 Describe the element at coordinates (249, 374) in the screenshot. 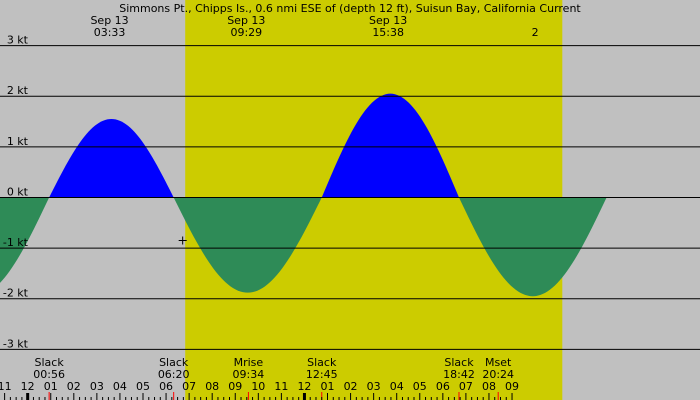

I see `event-time-2: 09:34` at that location.